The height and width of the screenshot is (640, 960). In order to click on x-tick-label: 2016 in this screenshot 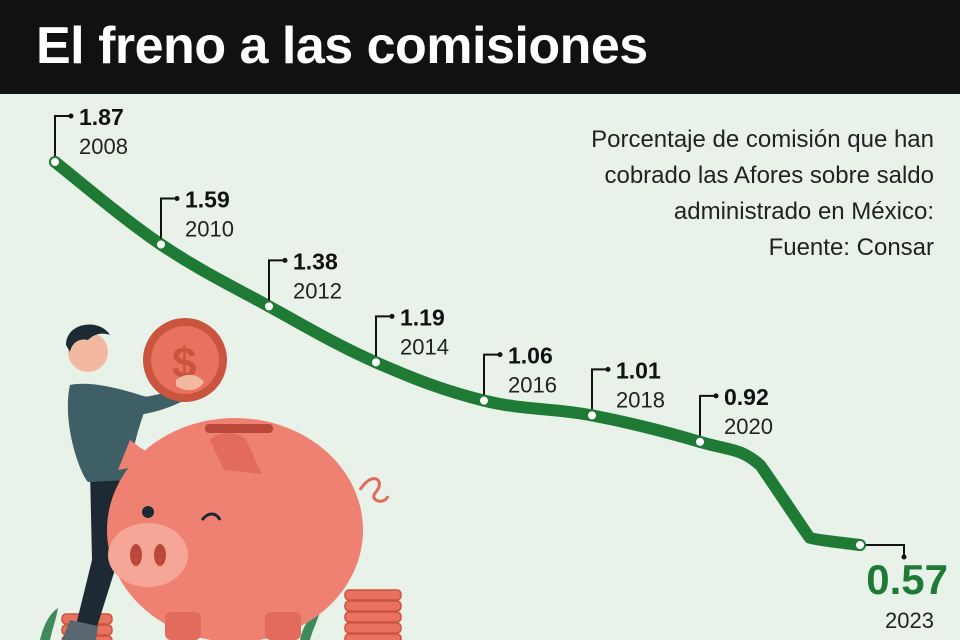, I will do `click(532, 385)`.